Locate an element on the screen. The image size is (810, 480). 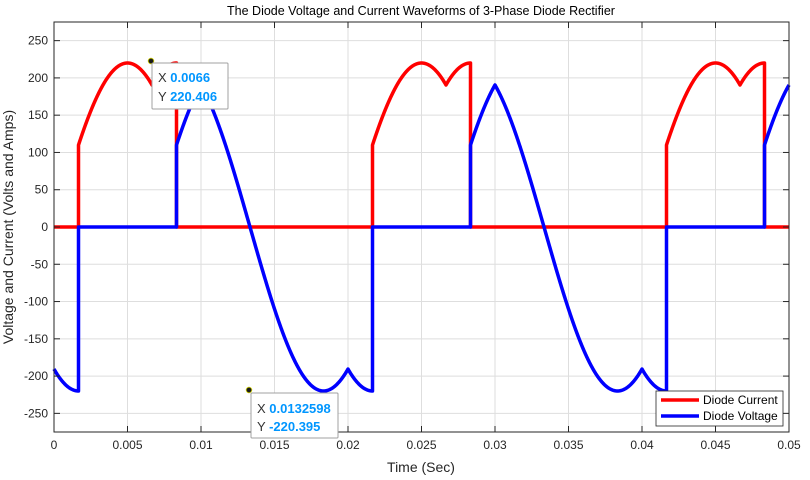
datatip-diode-current: X 0.0066 Y 220.406 is located at coordinates (188, 83).